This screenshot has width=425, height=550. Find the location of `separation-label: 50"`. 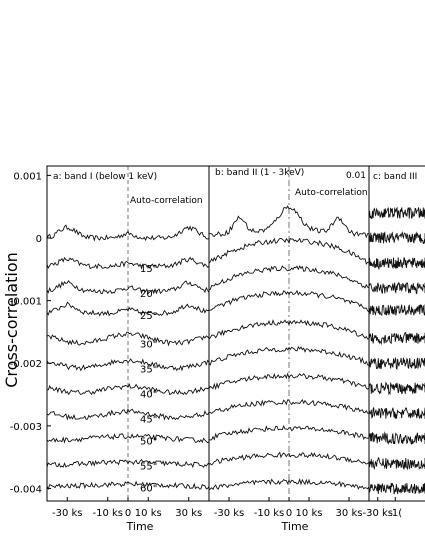

separation-label: 50" is located at coordinates (148, 441).